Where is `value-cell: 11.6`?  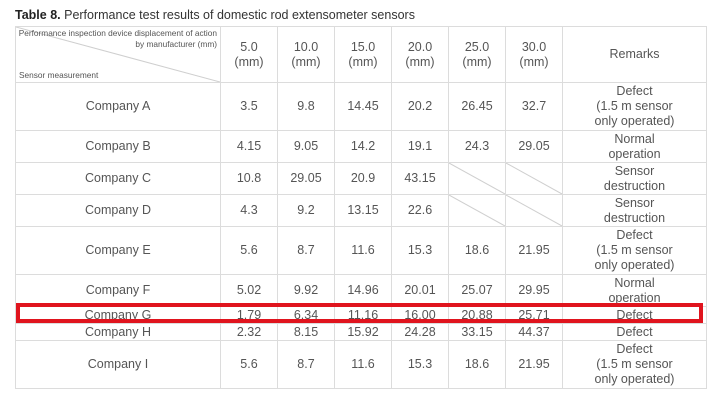
value-cell: 11.6 is located at coordinates (363, 250).